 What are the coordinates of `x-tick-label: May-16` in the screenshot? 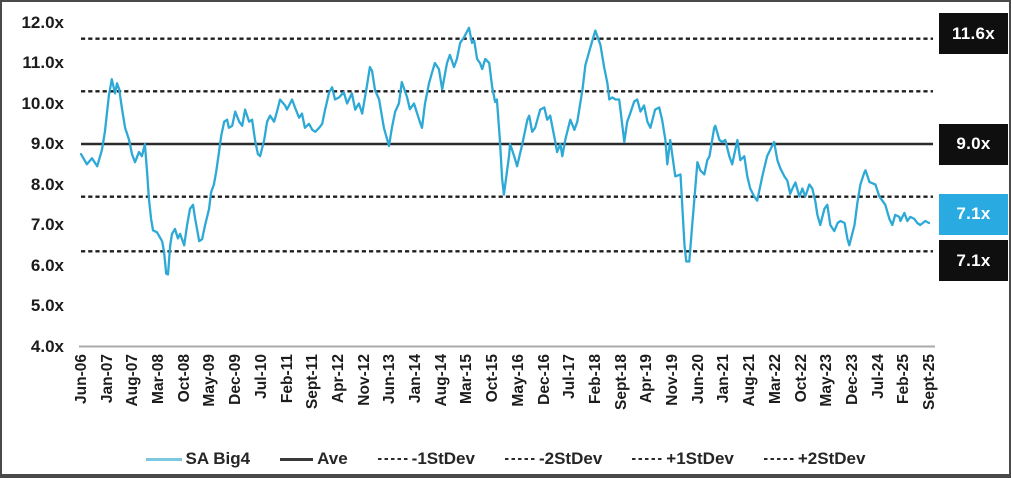 It's located at (518, 380).